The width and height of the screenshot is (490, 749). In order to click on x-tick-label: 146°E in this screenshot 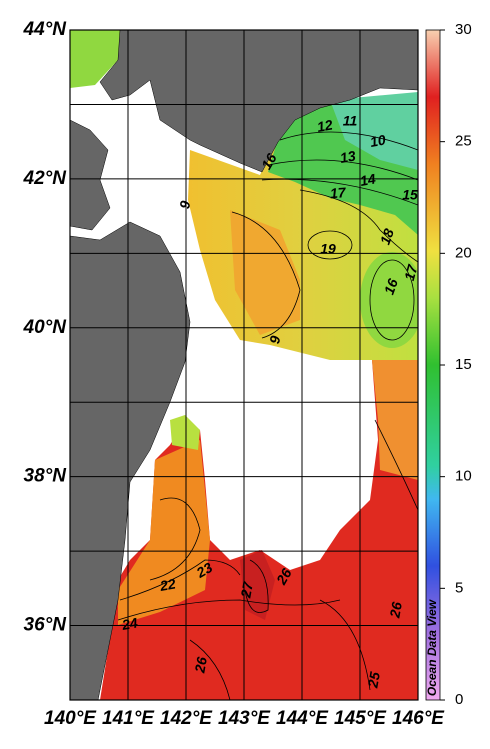, I will do `click(418, 718)`.